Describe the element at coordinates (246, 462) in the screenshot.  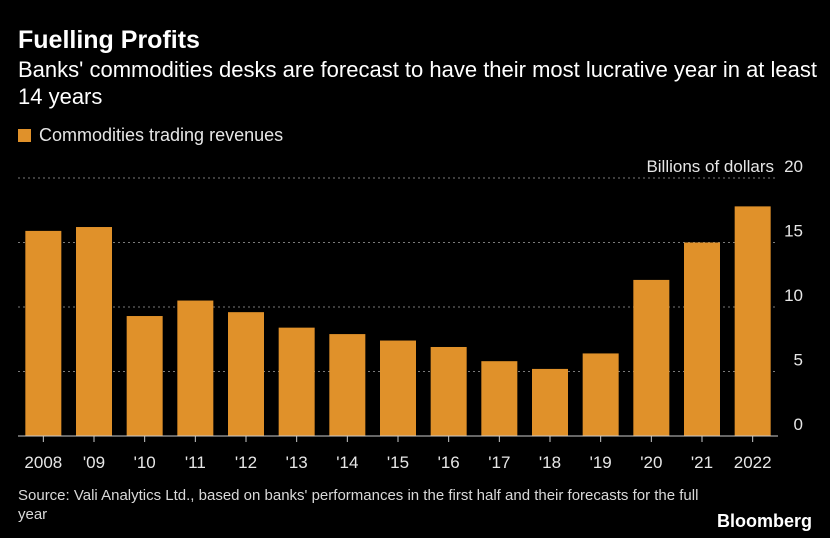
I see `x-tick-label: '12` at that location.